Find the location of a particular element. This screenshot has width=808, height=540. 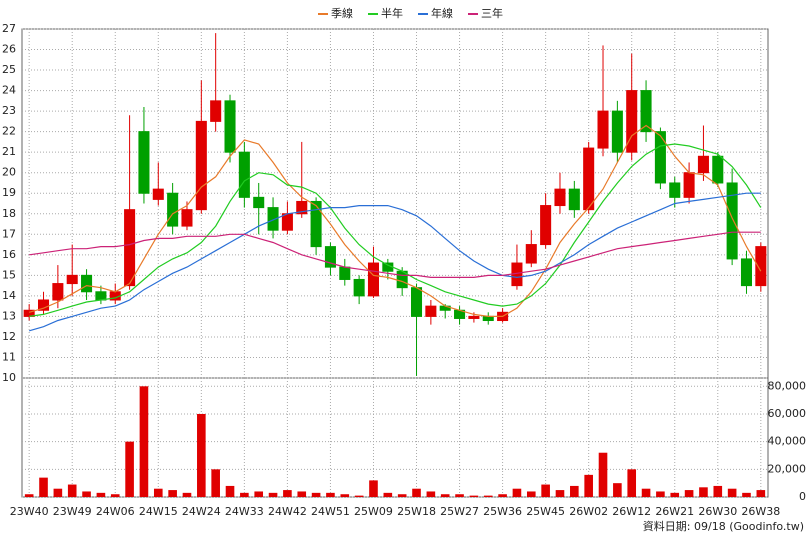

y-tick-label: 27 is located at coordinates (9, 28).